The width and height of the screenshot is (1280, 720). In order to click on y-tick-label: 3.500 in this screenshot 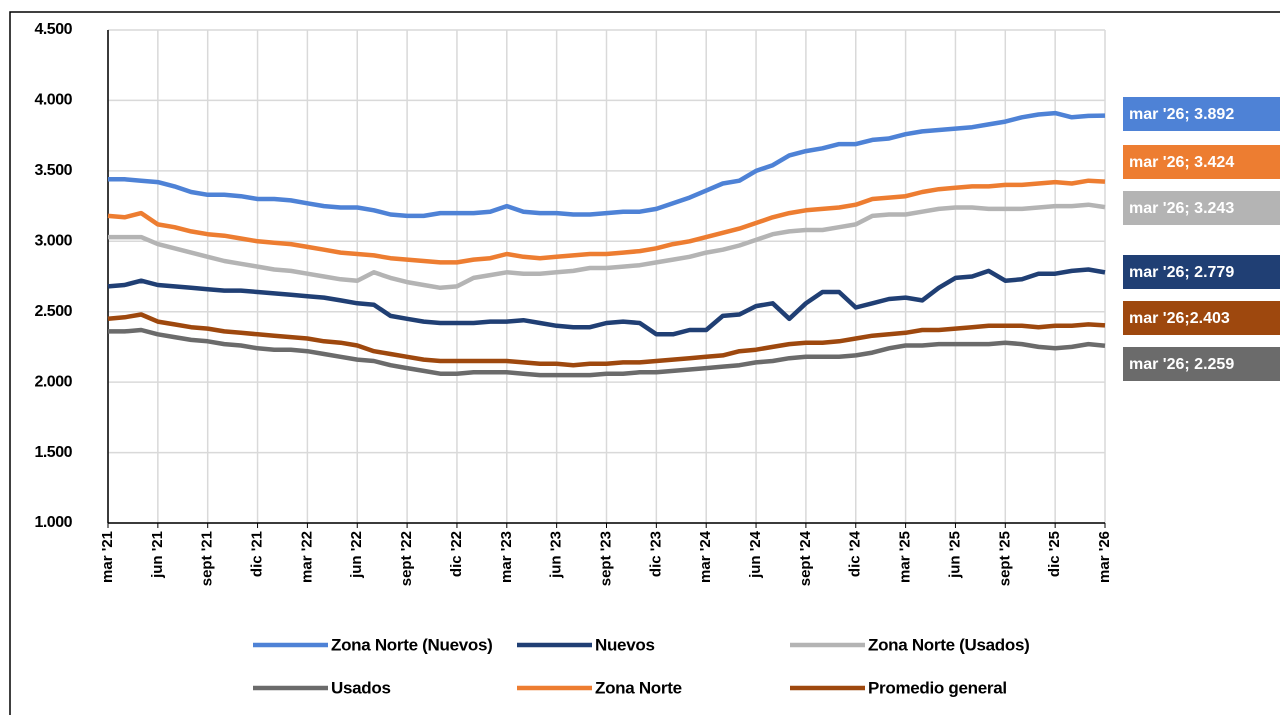, I will do `click(53, 170)`.